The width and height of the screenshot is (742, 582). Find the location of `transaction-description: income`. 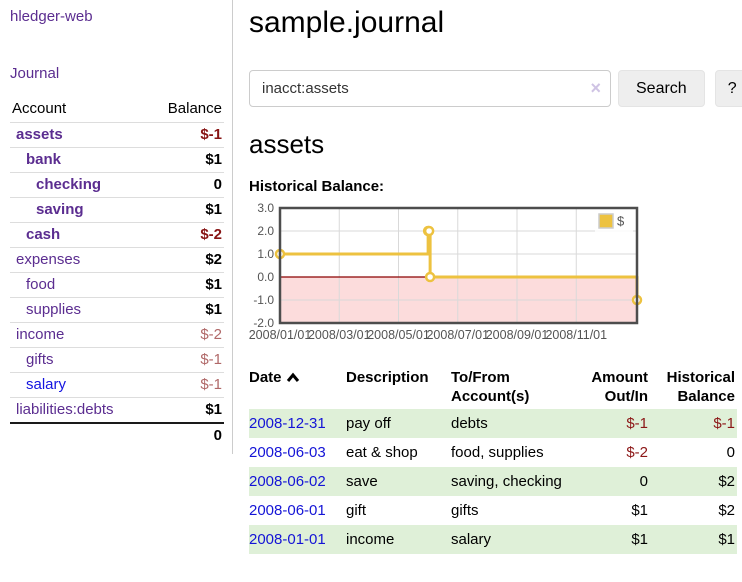

transaction-description: income is located at coordinates (398, 539).